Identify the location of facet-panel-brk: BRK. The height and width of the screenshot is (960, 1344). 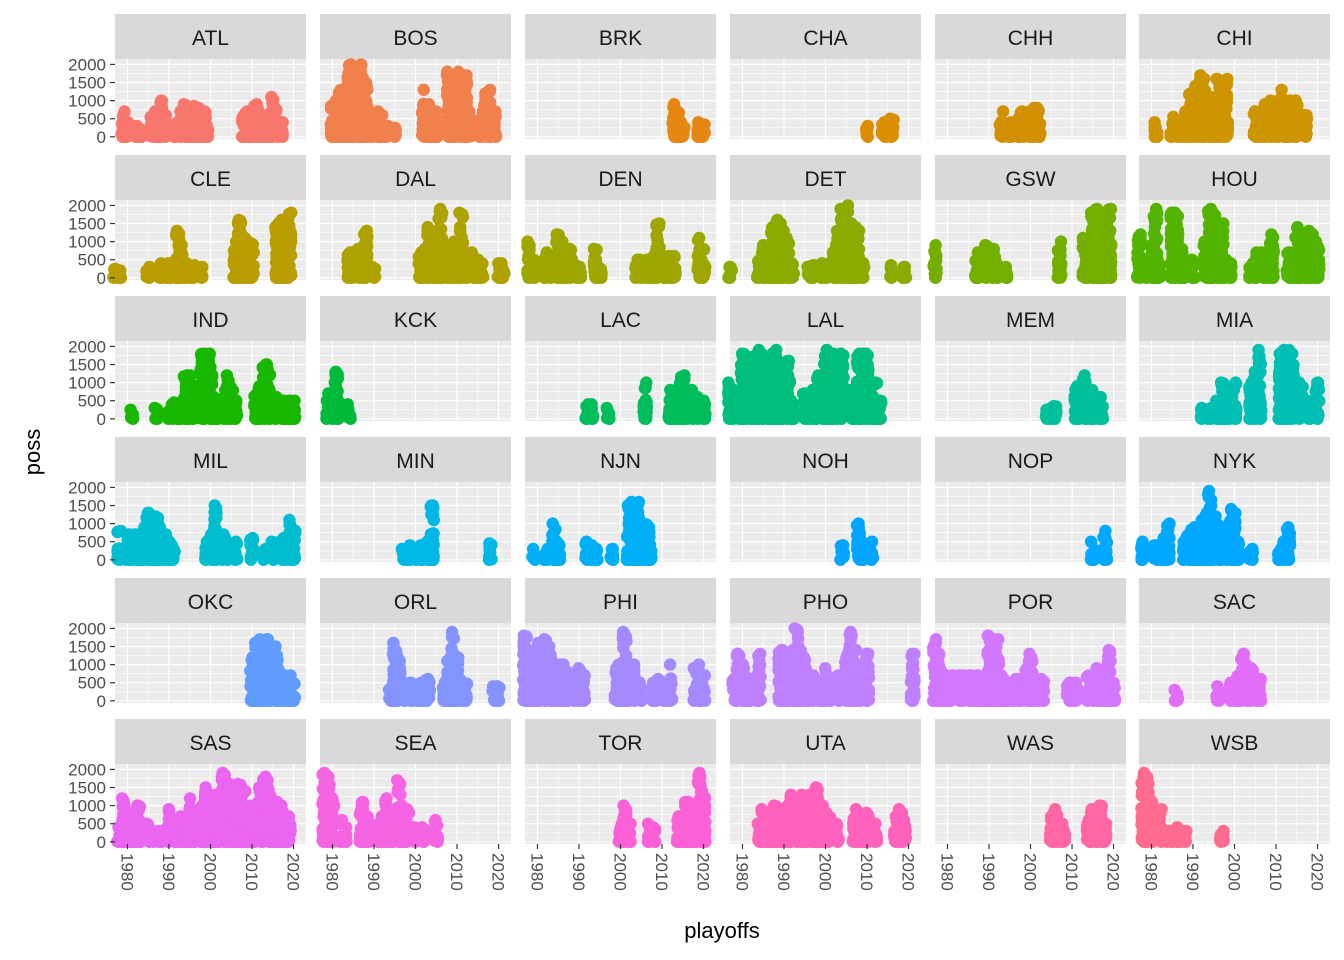
(620, 78).